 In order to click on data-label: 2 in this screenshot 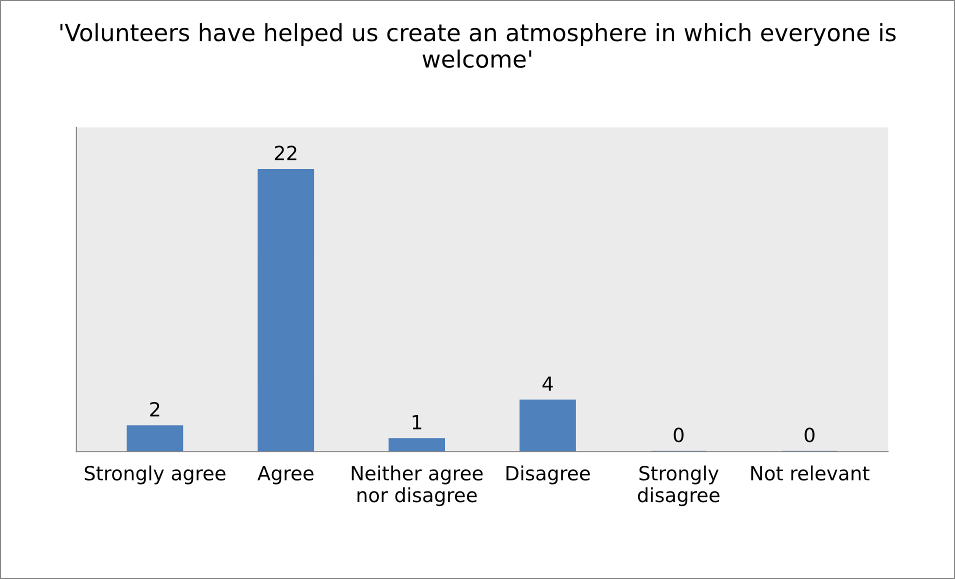, I will do `click(155, 409)`.